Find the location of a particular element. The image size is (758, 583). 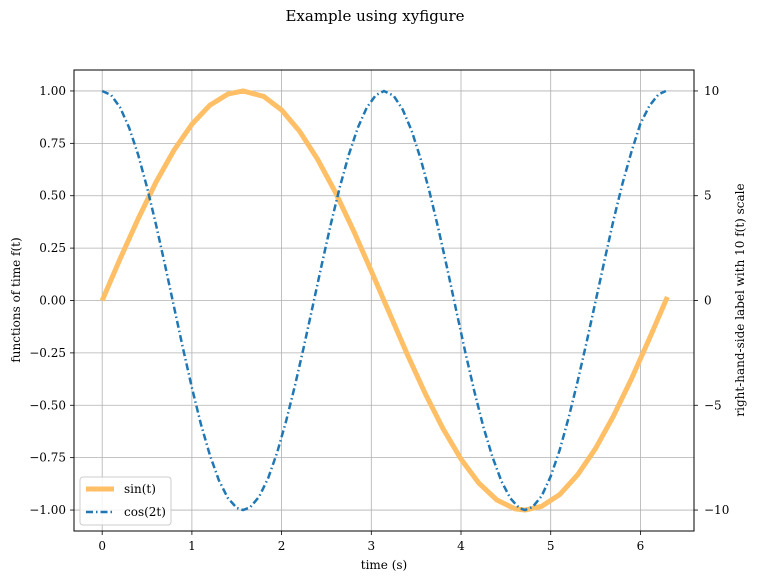

x-tick-label-2: 2 is located at coordinates (282, 546).